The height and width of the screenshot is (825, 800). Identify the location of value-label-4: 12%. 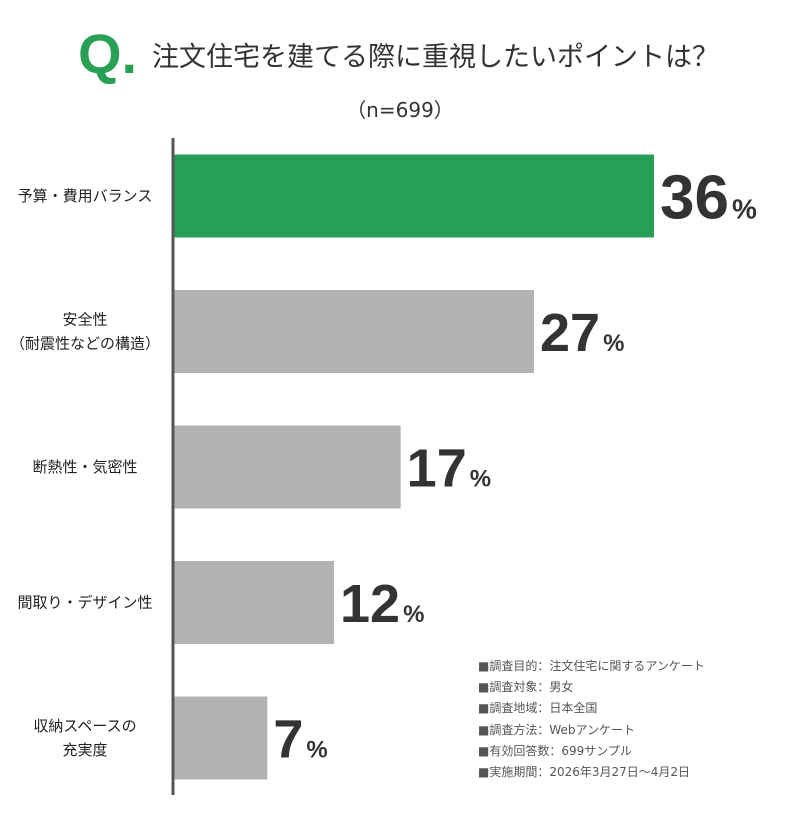
(382, 604).